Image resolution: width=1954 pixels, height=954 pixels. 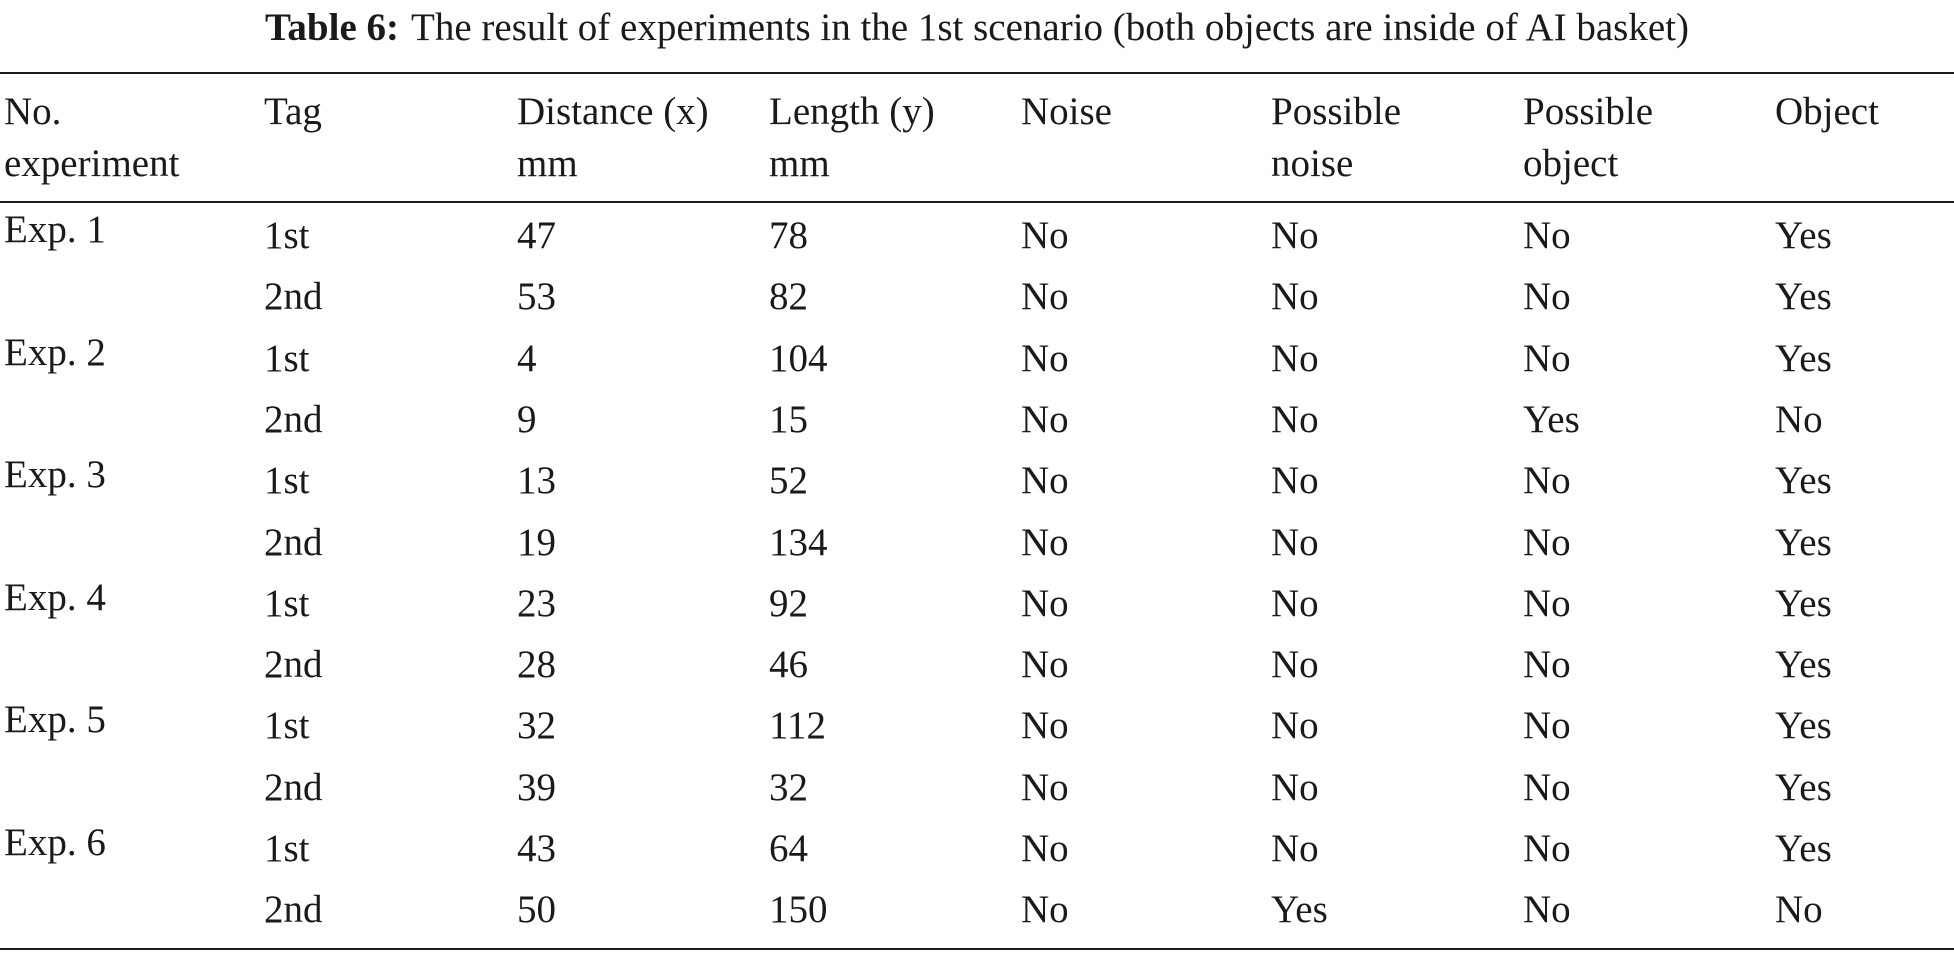 What do you see at coordinates (536, 848) in the screenshot?
I see `cell-distance: 43` at bounding box center [536, 848].